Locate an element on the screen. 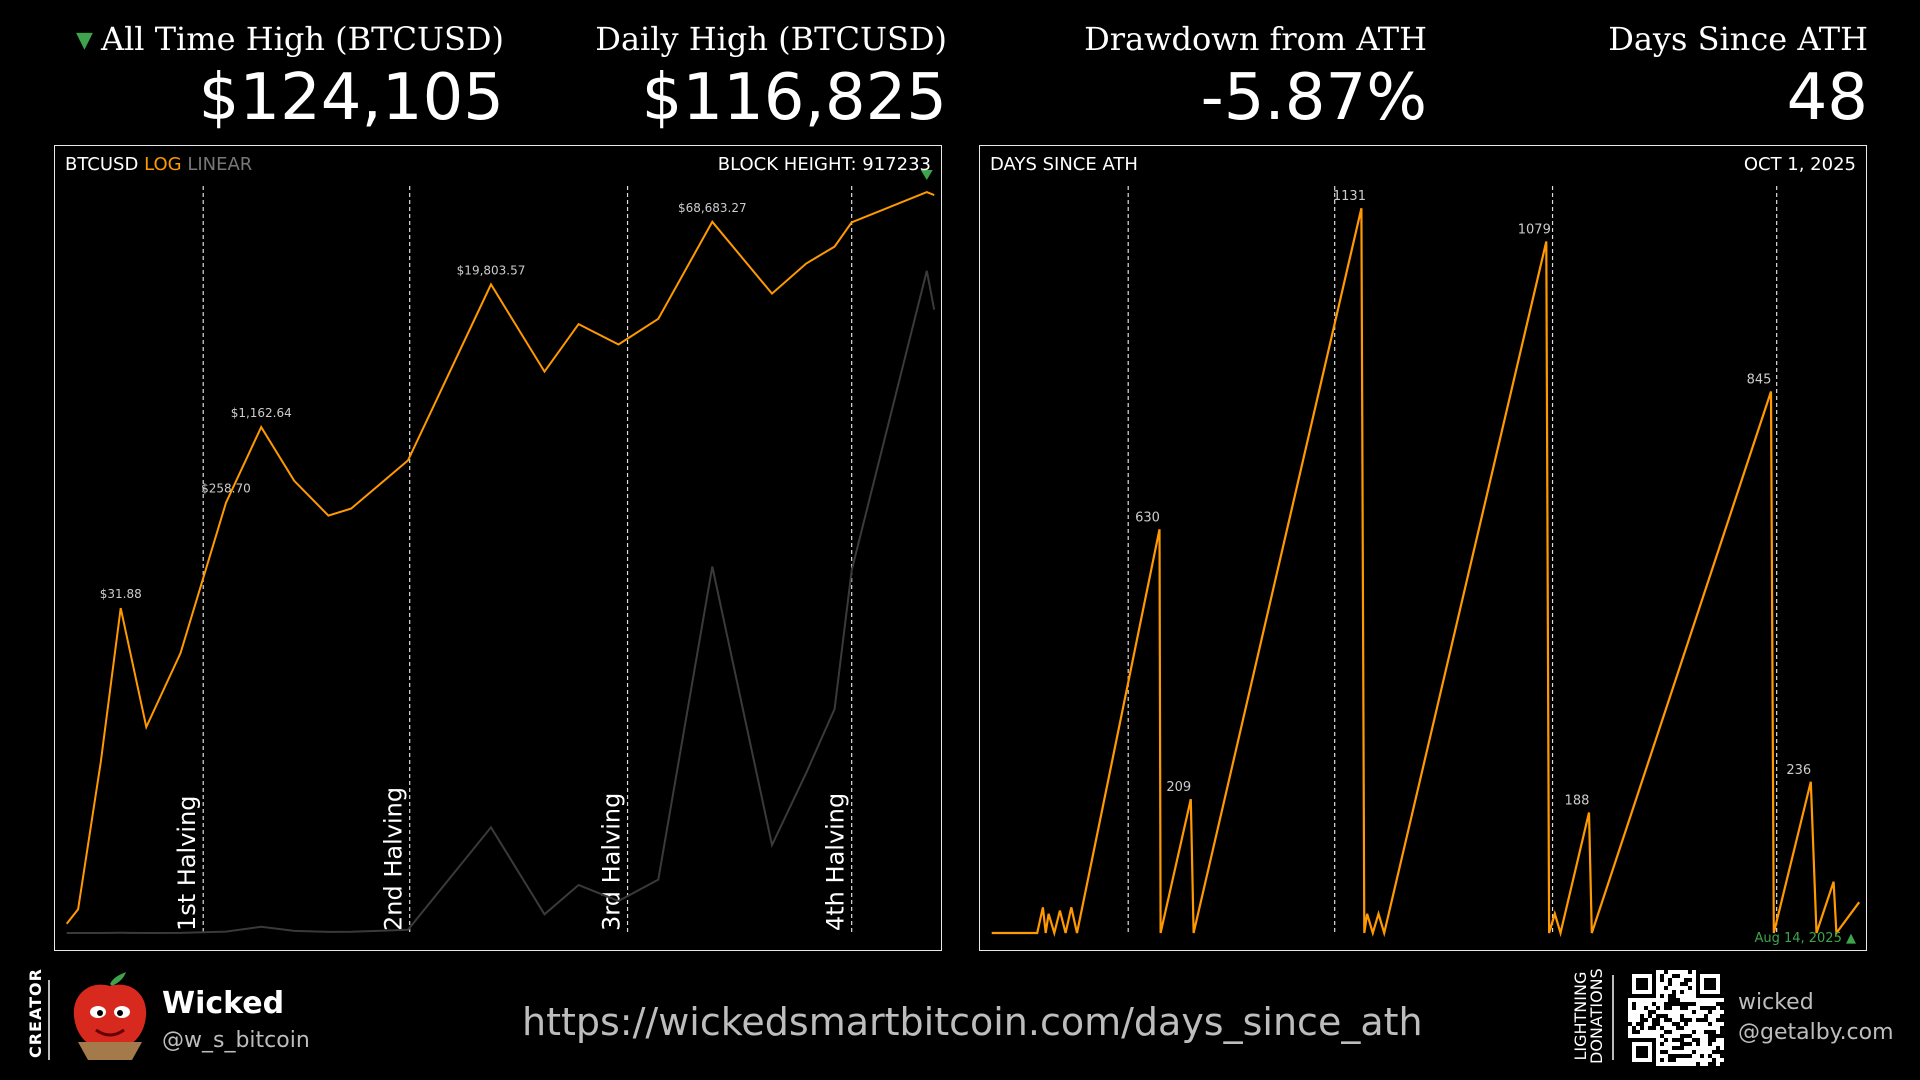 This screenshot has width=1920, height=1080. peak-annotation: 188 is located at coordinates (1577, 801).